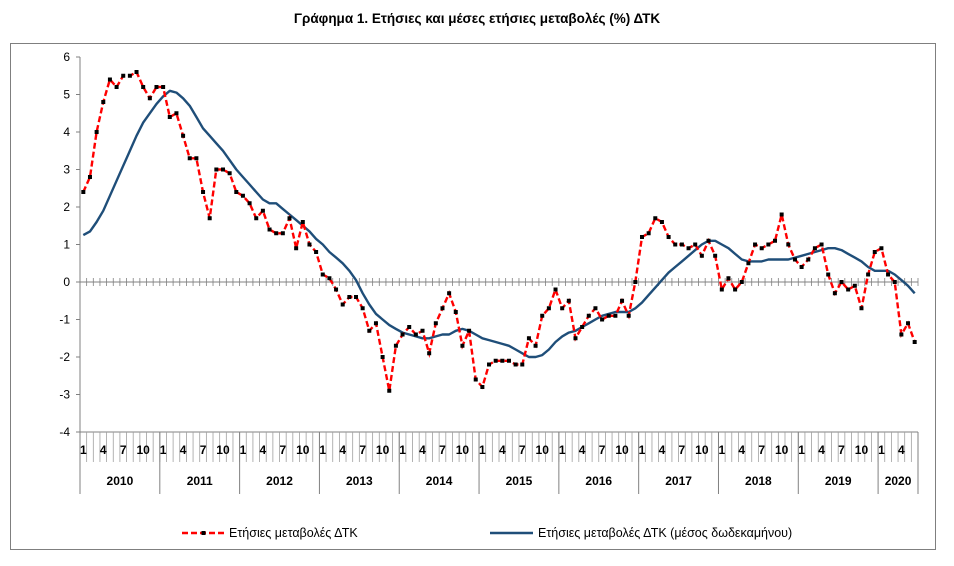 This screenshot has height=566, width=954. Describe the element at coordinates (279, 481) in the screenshot. I see `year-label: 2012` at that location.